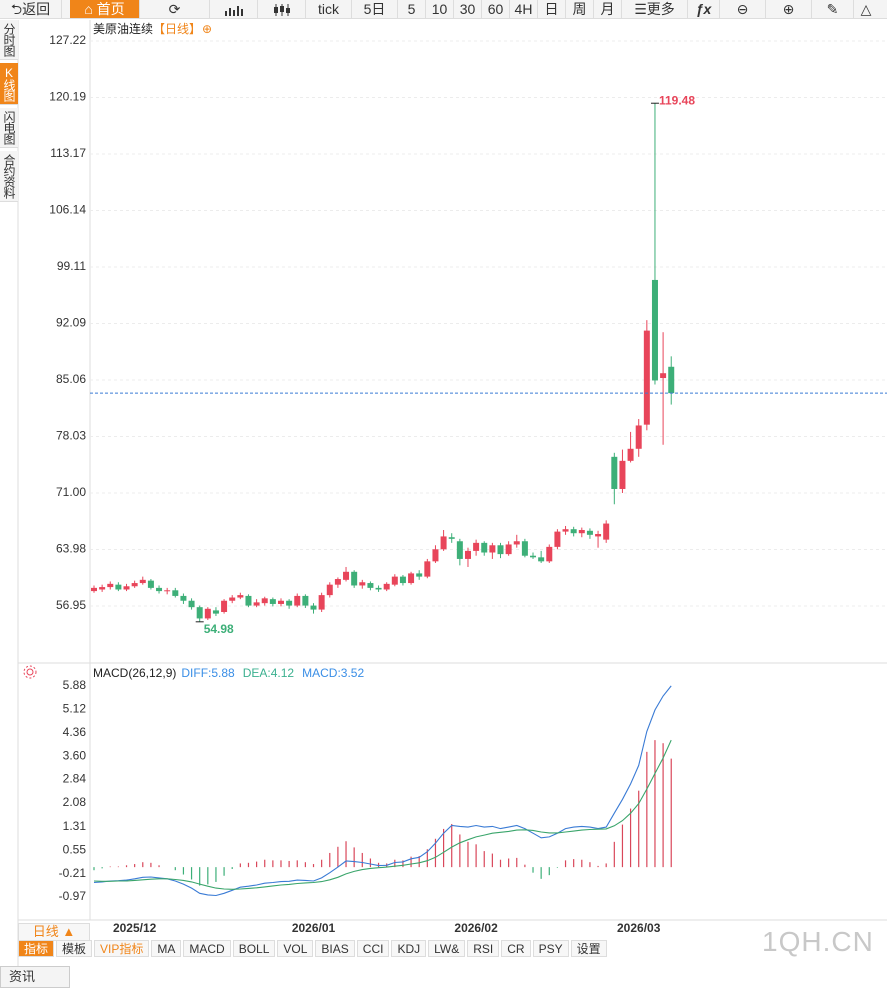  Describe the element at coordinates (483, 948) in the screenshot. I see `indicator-tab: RSI` at that location.